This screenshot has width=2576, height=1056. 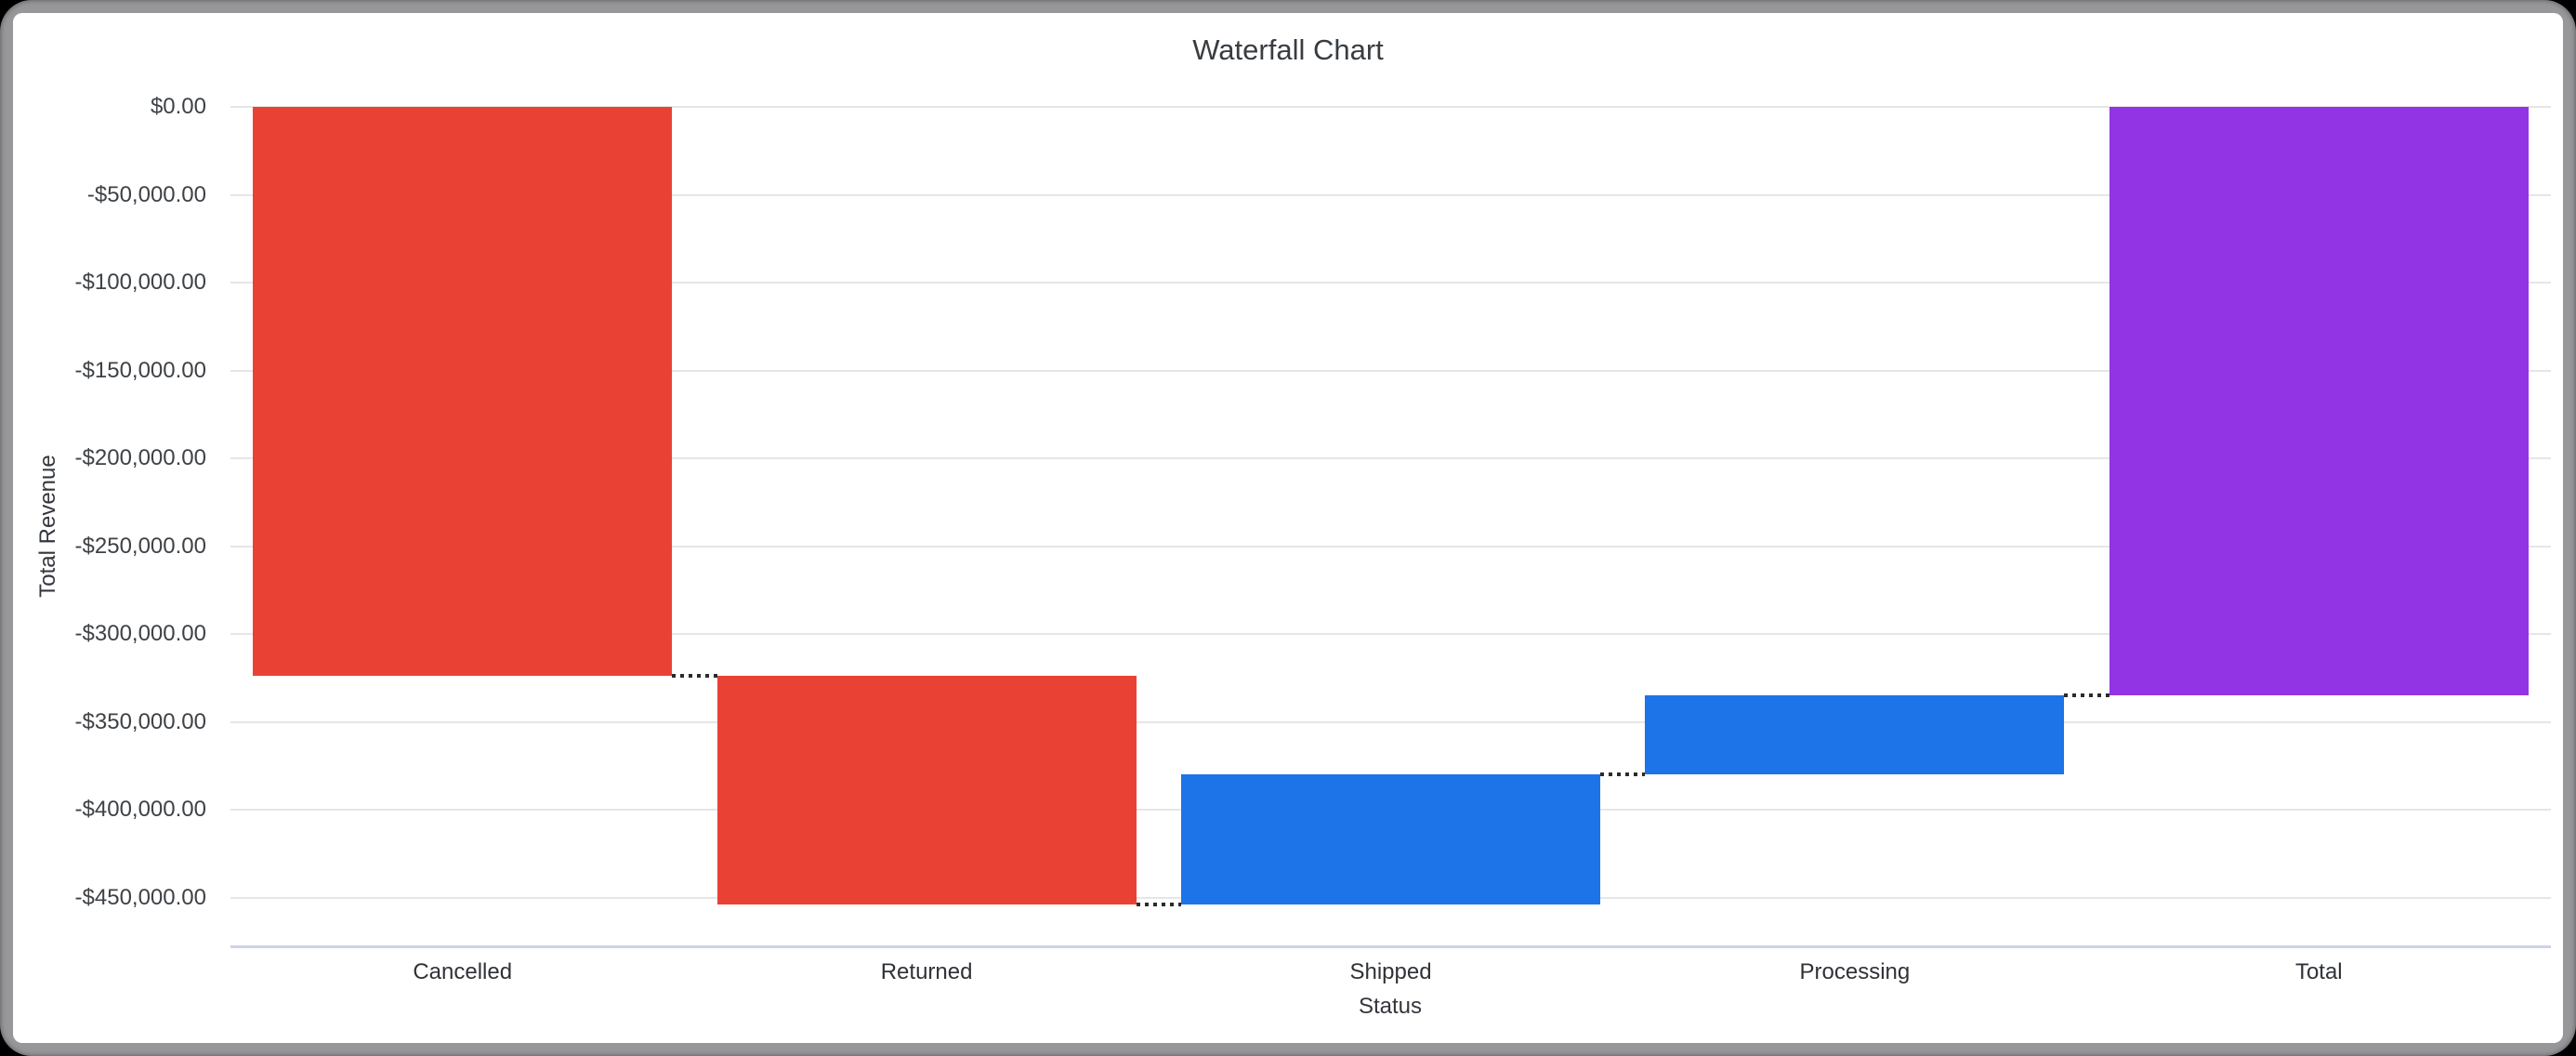 What do you see at coordinates (1855, 734) in the screenshot?
I see `bar-processing` at bounding box center [1855, 734].